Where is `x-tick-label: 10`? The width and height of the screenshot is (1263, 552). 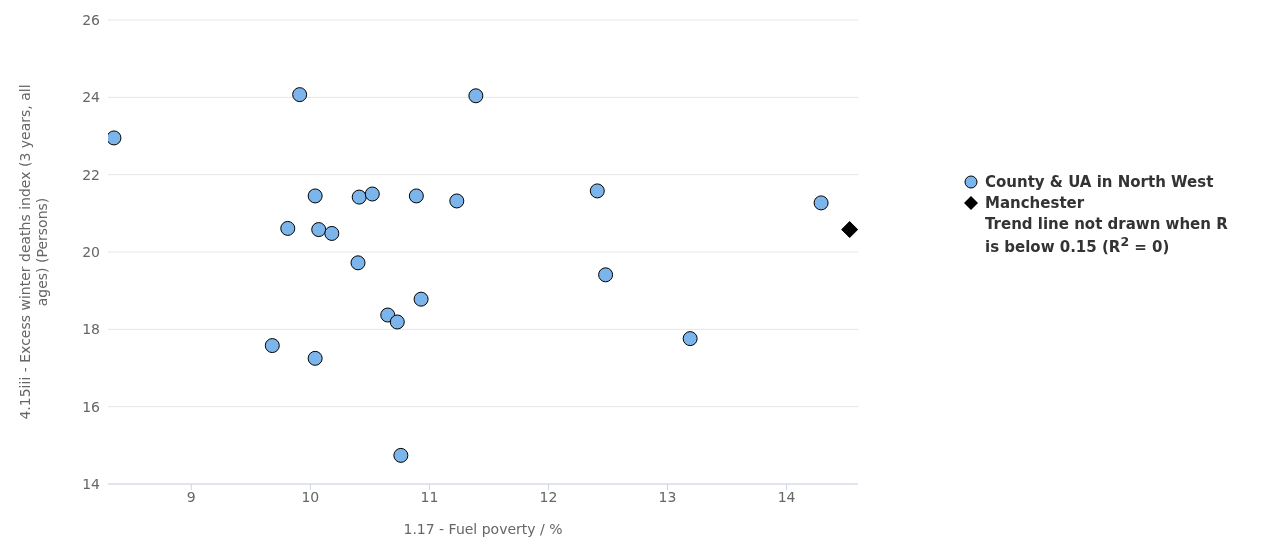
x-tick-label: 10 is located at coordinates (310, 496).